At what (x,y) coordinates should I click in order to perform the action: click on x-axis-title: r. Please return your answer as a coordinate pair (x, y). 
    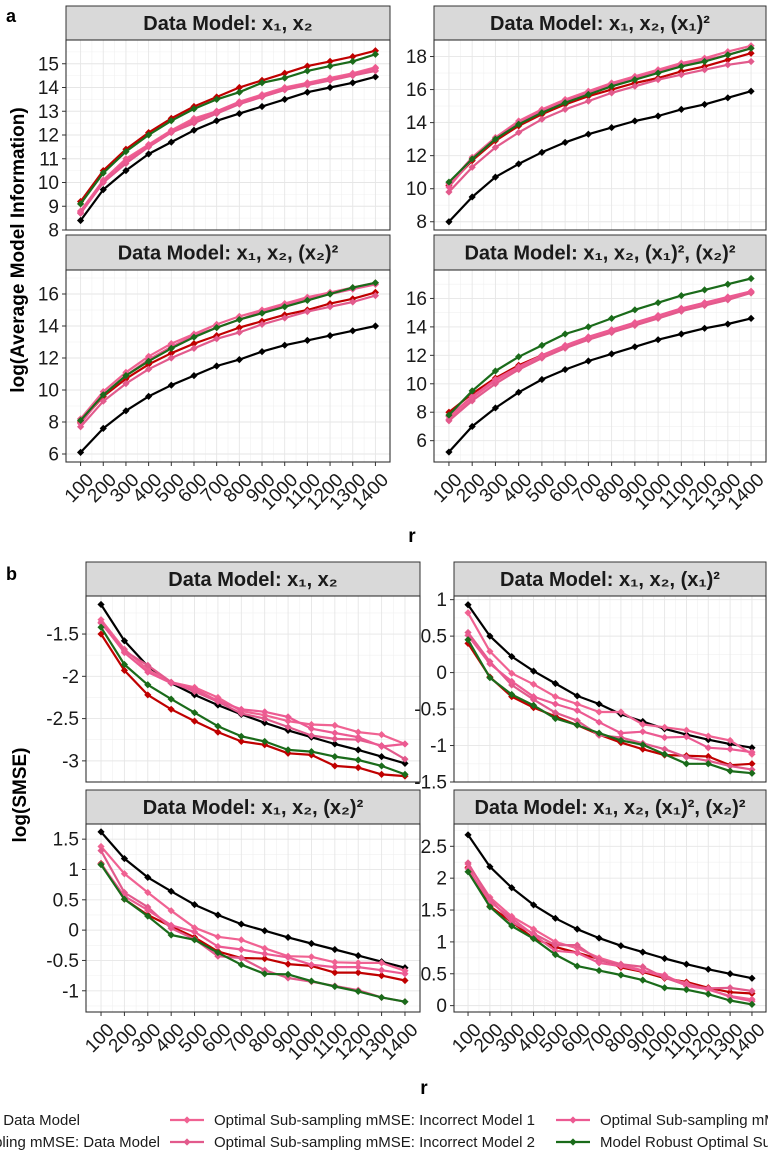
    Looking at the image, I should click on (412, 536).